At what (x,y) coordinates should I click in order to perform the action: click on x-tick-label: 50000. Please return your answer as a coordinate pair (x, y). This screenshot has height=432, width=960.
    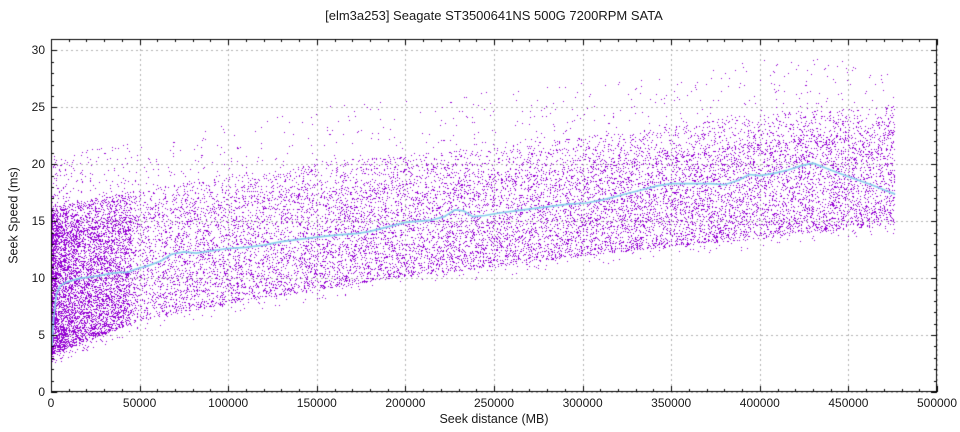
    Looking at the image, I should click on (139, 403).